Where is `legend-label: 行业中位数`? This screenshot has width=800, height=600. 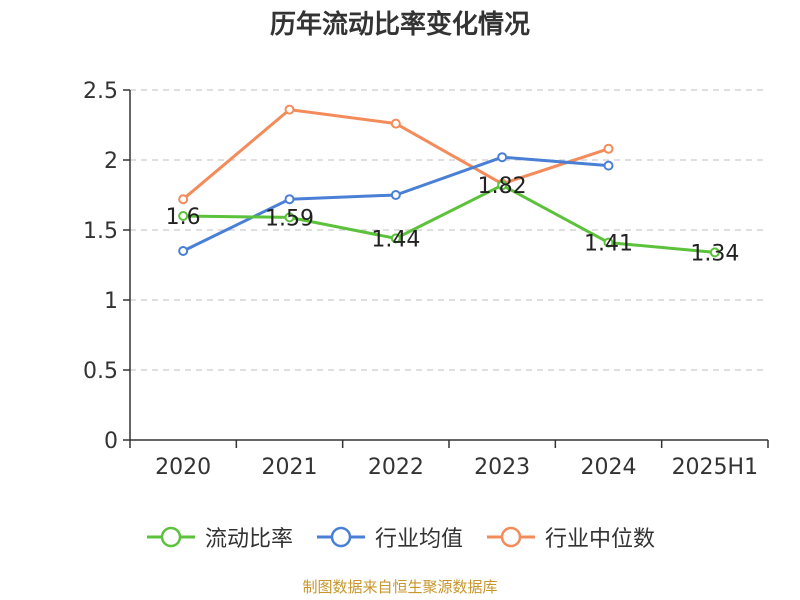
legend-label: 行业中位数 is located at coordinates (600, 539).